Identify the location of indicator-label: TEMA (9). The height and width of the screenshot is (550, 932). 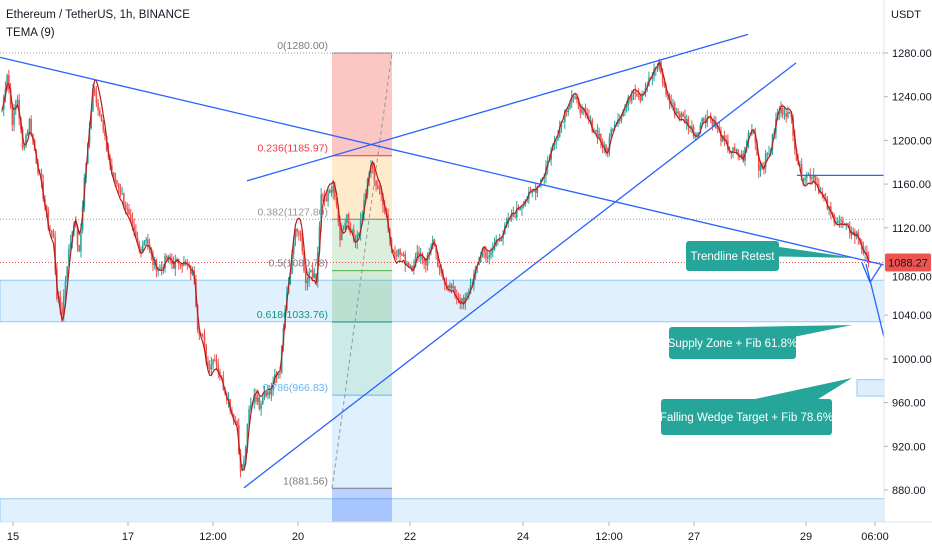
(30, 33).